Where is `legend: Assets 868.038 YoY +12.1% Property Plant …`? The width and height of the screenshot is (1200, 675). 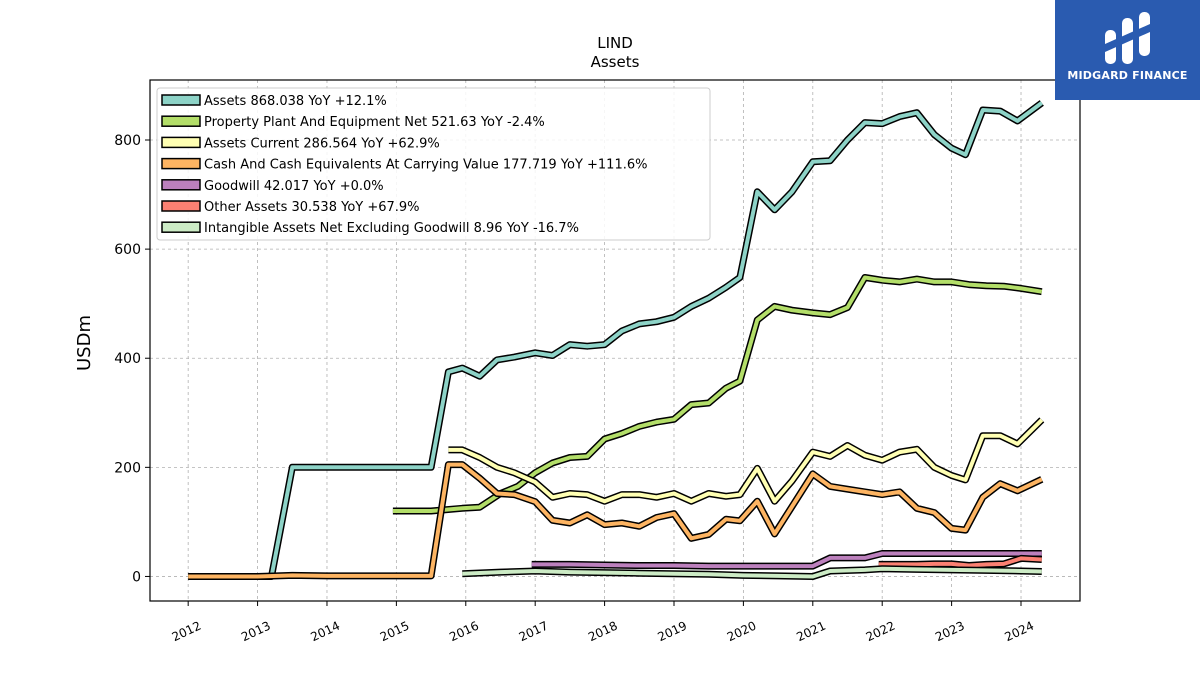
legend: Assets 868.038 YoY +12.1% Property Plant … is located at coordinates (433, 164).